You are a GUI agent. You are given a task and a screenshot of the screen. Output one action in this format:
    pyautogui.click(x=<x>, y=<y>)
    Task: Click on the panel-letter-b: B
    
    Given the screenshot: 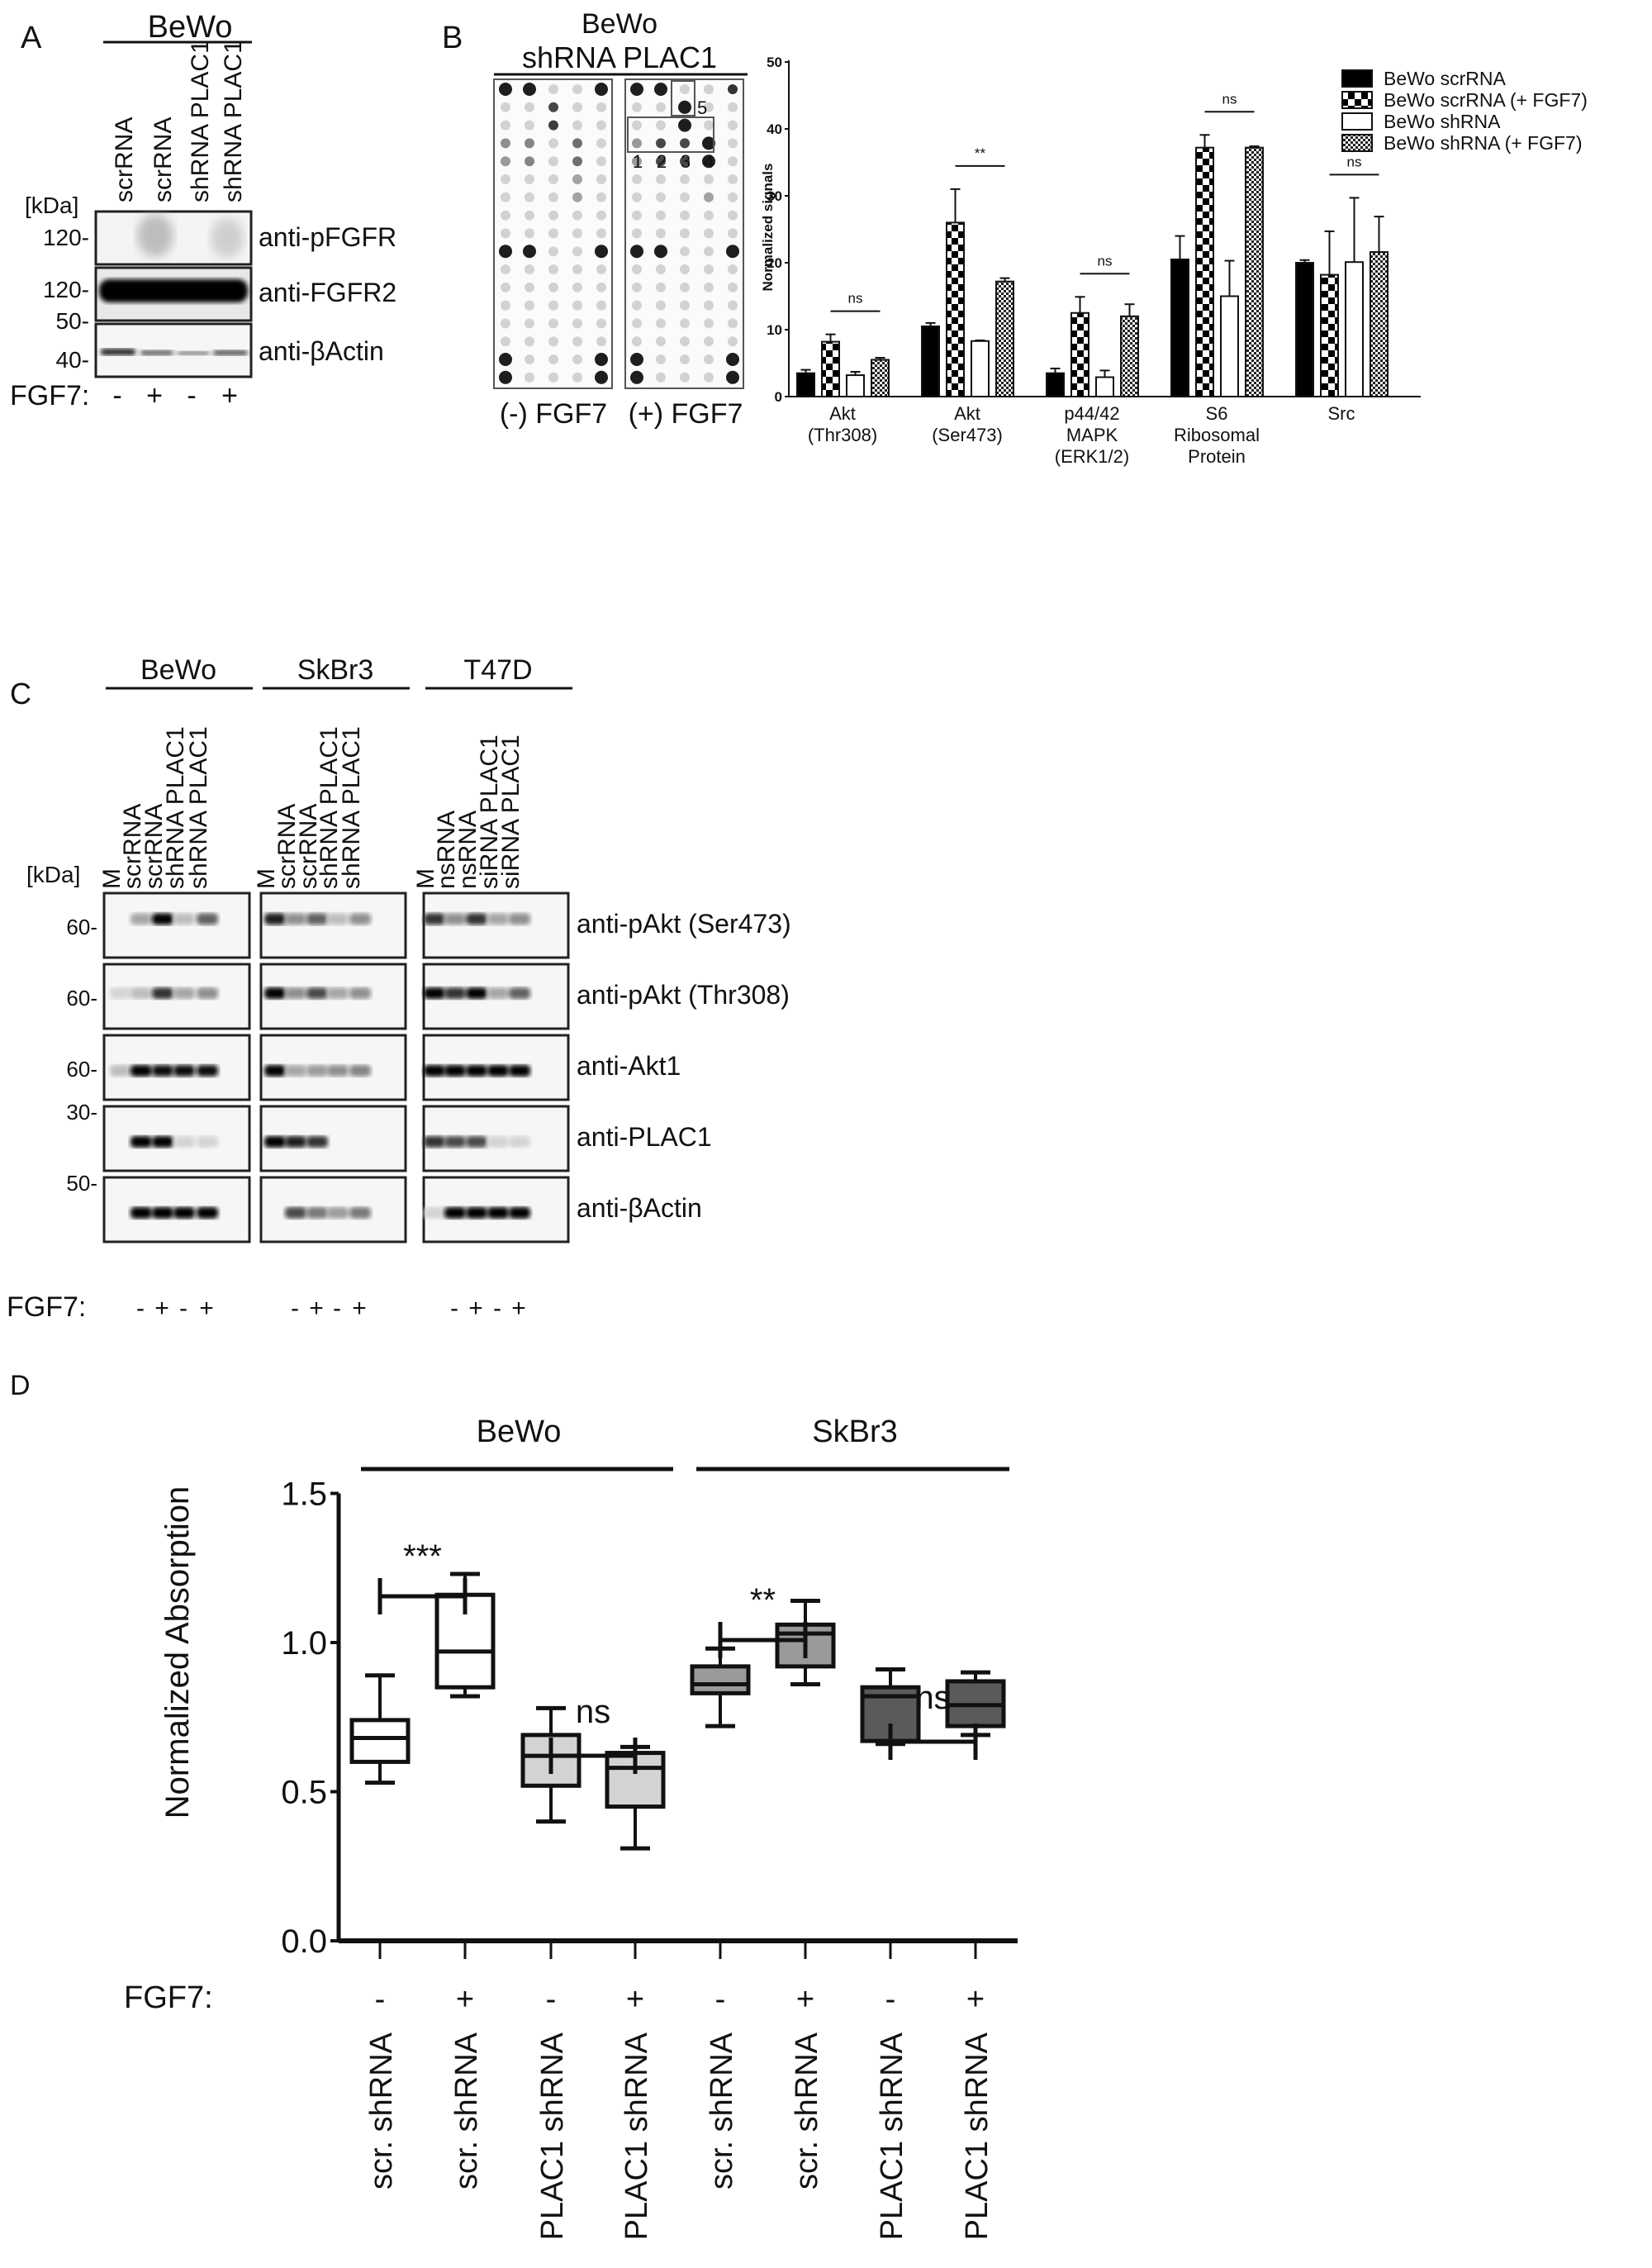 What is the action you would take?
    pyautogui.click(x=452, y=38)
    